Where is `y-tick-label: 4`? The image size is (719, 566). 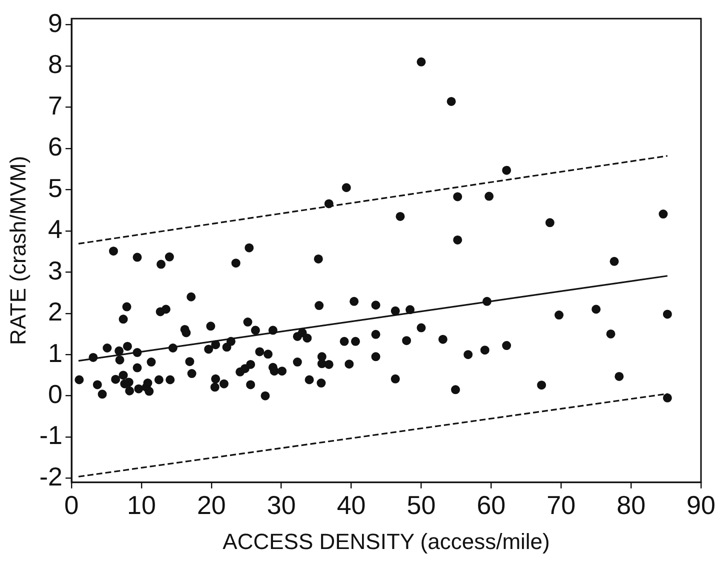
y-tick-label: 4 is located at coordinates (55, 229).